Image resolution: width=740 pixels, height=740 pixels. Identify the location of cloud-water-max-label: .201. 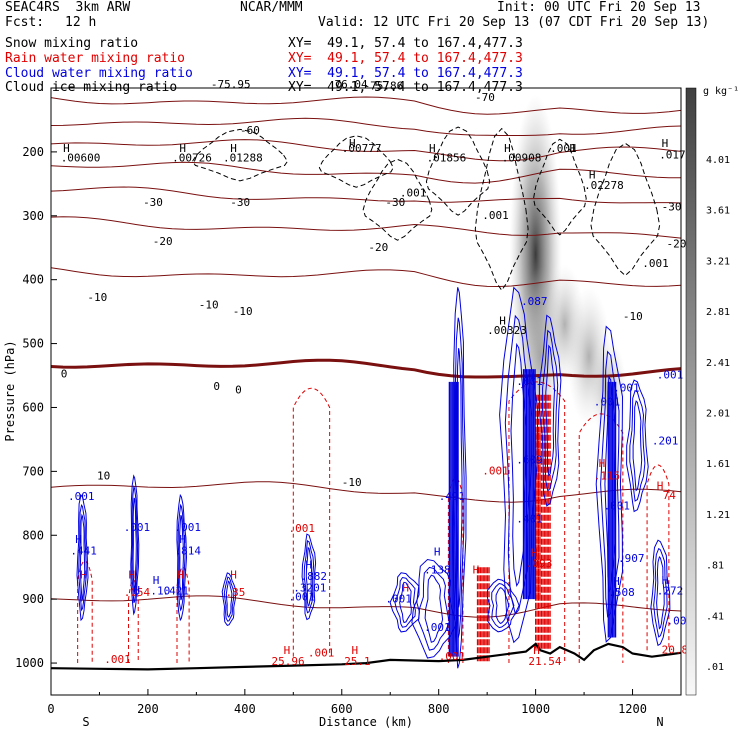
(665, 441).